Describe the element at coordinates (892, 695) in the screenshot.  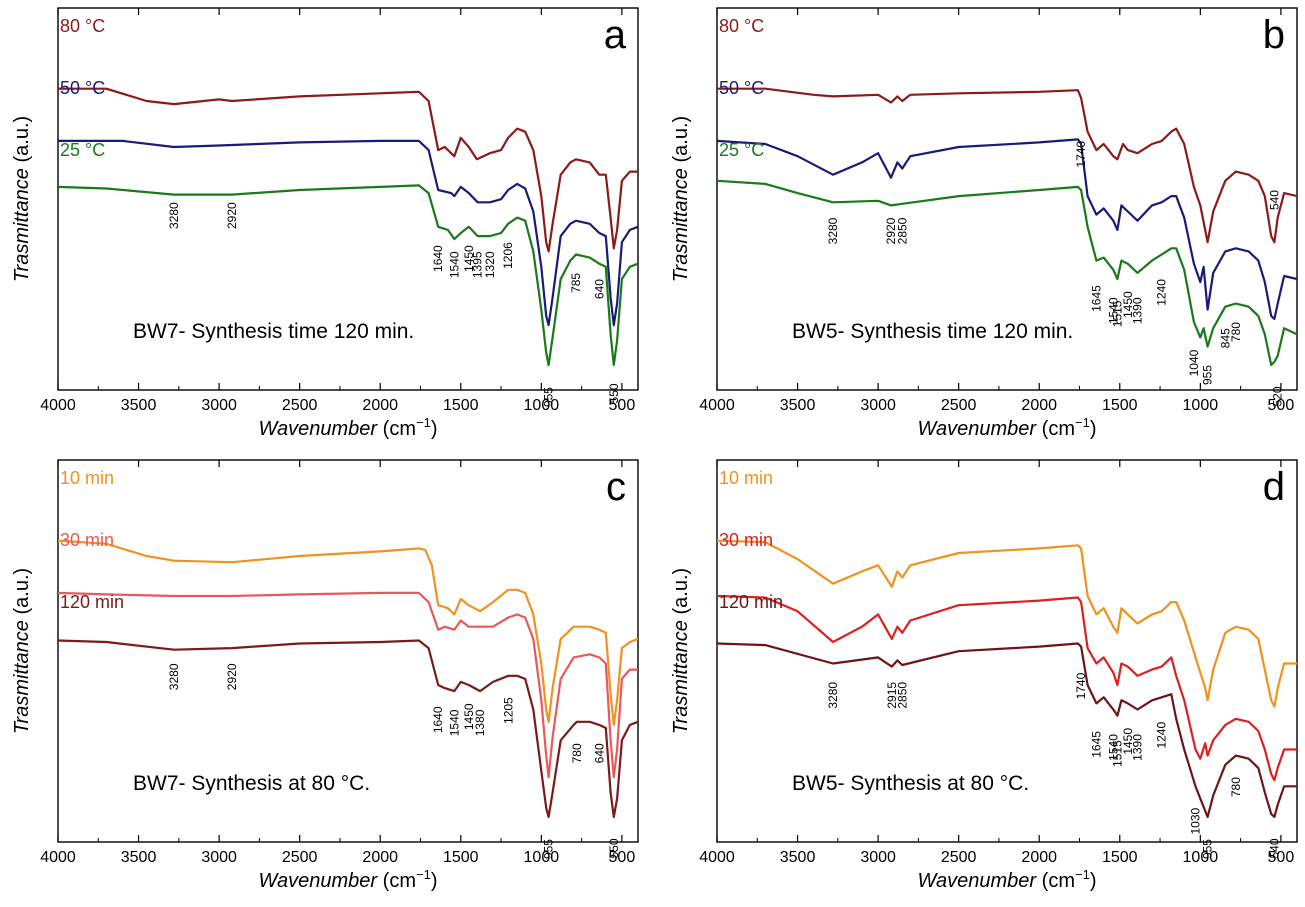
I see `peak-annotation: 2915` at that location.